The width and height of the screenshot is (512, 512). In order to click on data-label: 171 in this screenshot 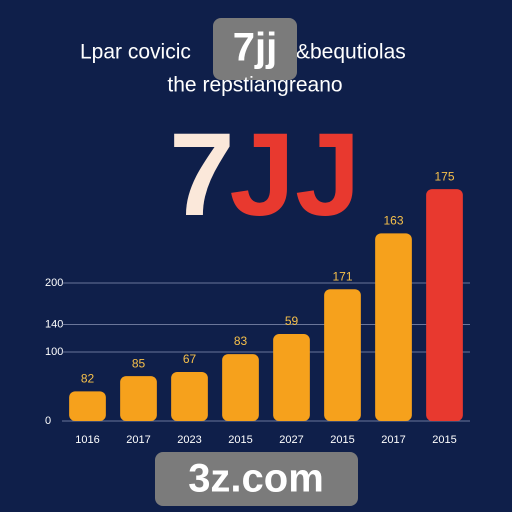, I will do `click(342, 276)`.